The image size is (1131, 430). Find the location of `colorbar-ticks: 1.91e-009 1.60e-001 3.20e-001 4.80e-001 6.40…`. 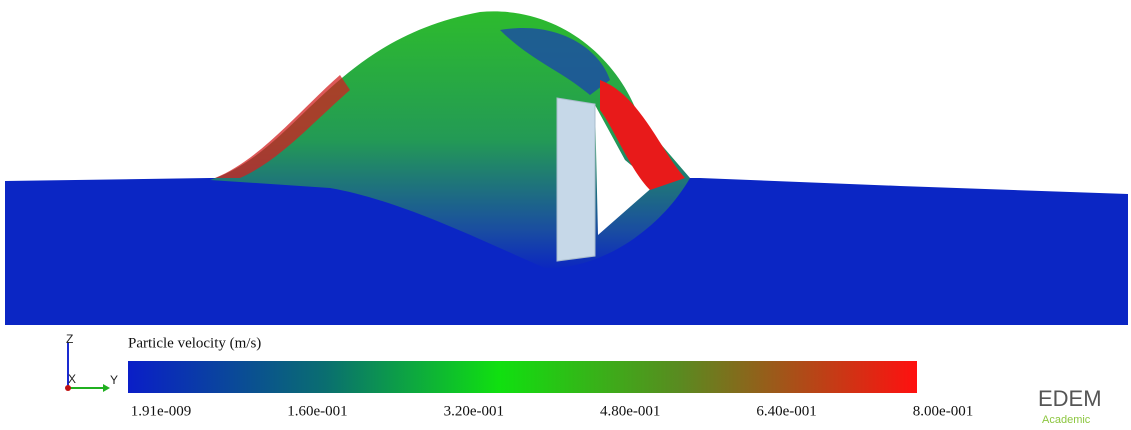

colorbar-ticks: 1.91e-009 1.60e-001 3.20e-001 4.80e-001 6.40… is located at coordinates (552, 411).